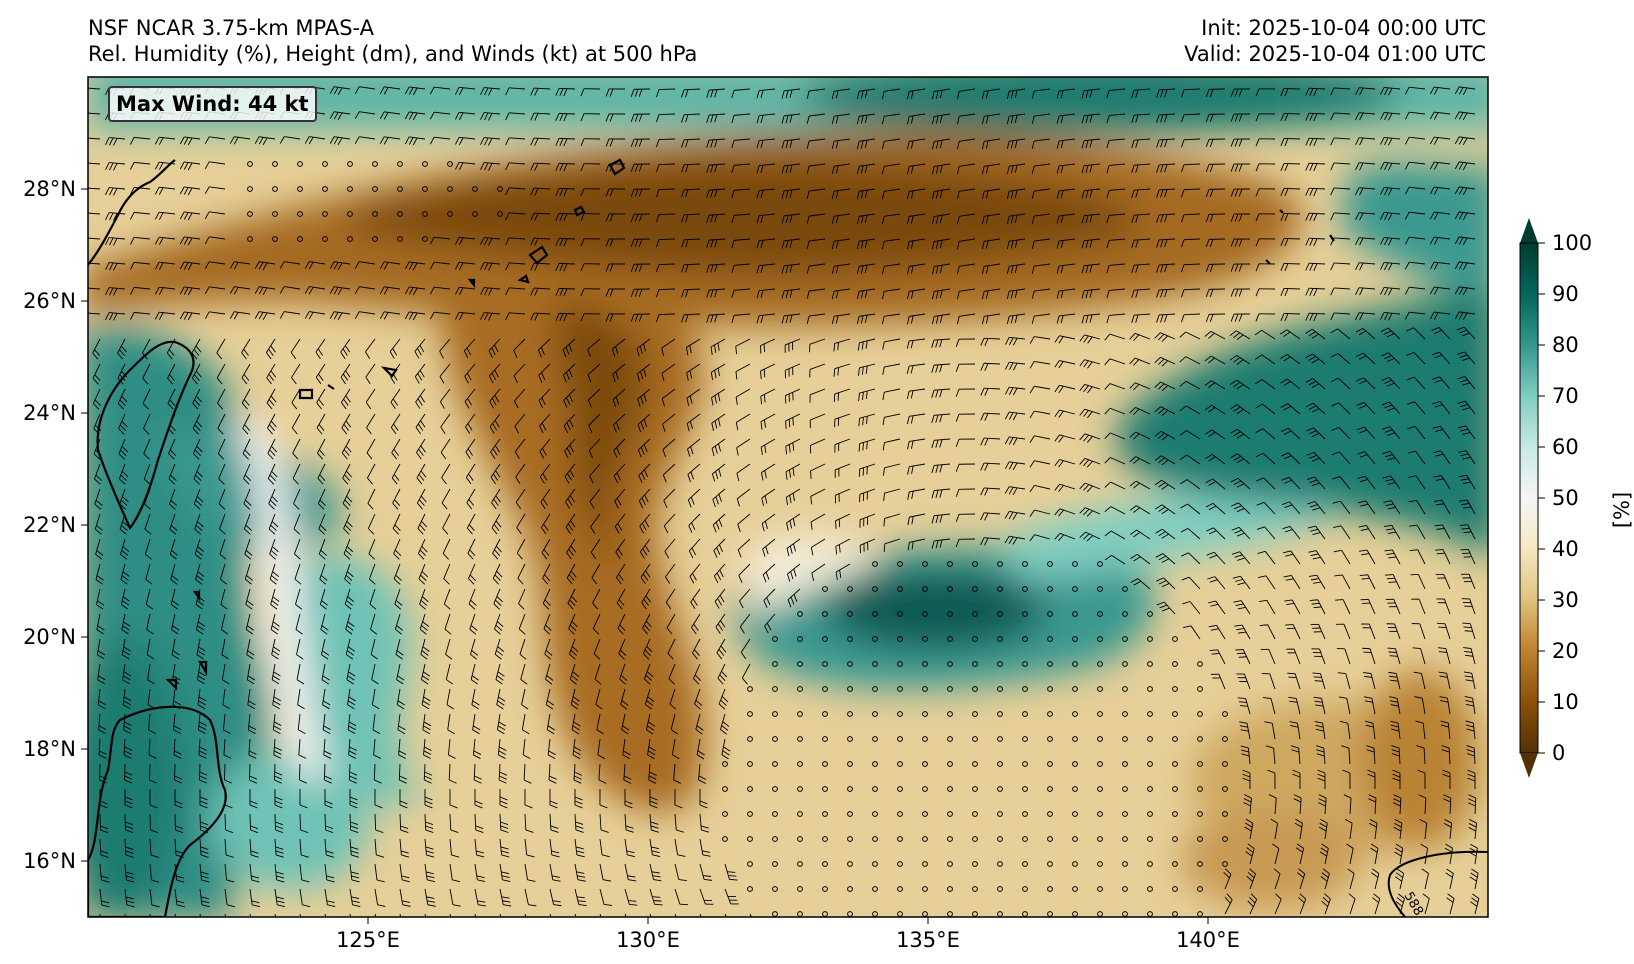  I want to click on lon-tick-label: 135°E, so click(928, 940).